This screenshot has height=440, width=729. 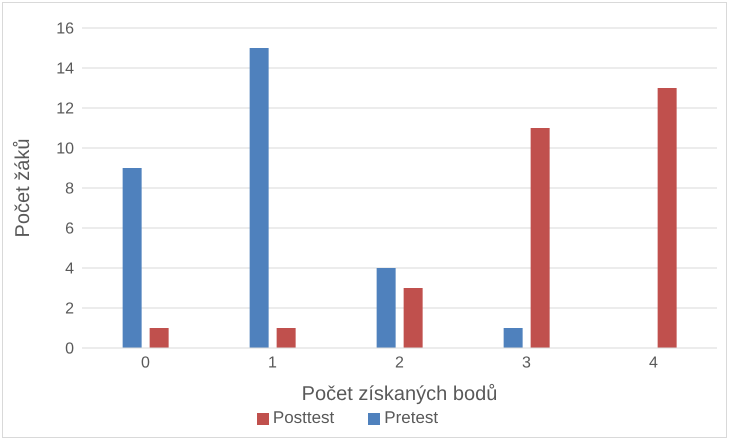 What do you see at coordinates (69, 229) in the screenshot?
I see `y-tick-label: 6` at bounding box center [69, 229].